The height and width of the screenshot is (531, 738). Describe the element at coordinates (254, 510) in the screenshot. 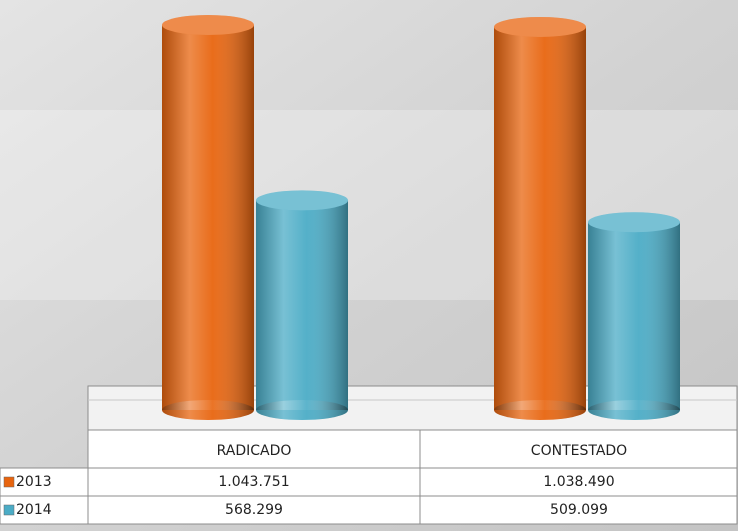

I see `value-label: 568.299` at that location.